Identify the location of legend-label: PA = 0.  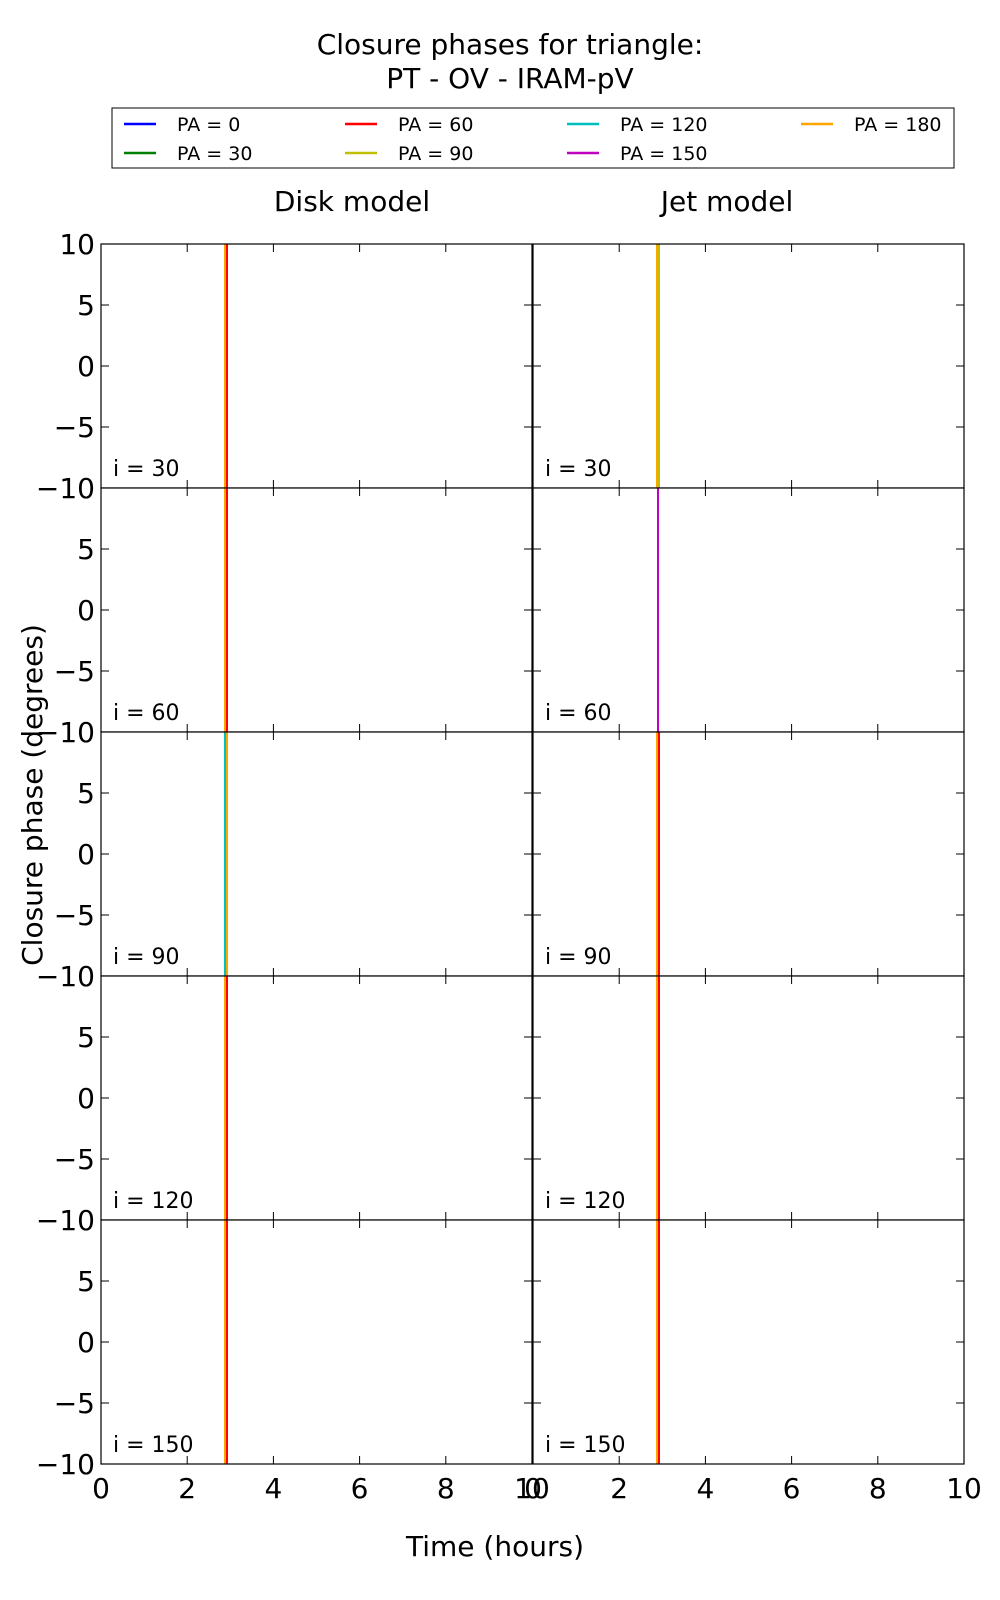
(208, 125).